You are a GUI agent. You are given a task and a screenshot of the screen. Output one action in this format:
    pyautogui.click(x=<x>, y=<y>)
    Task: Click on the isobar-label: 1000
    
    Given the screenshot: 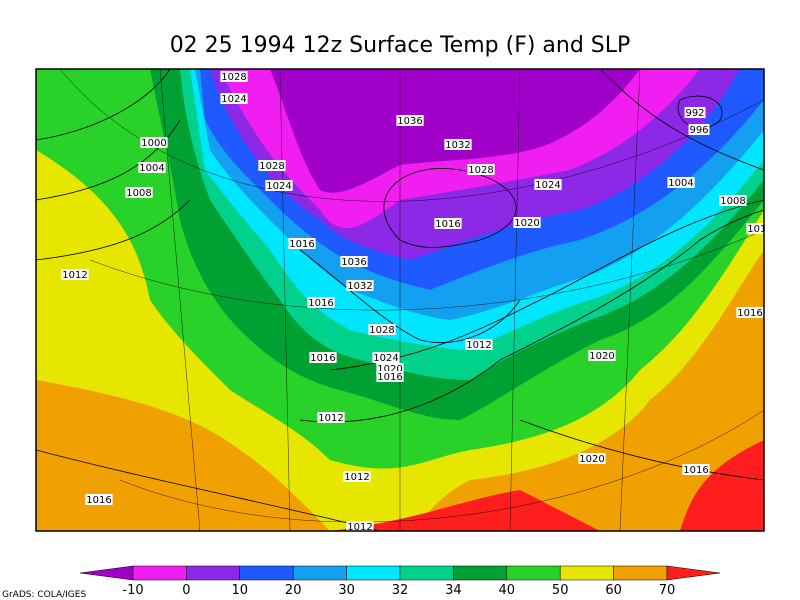 What is the action you would take?
    pyautogui.click(x=153, y=143)
    